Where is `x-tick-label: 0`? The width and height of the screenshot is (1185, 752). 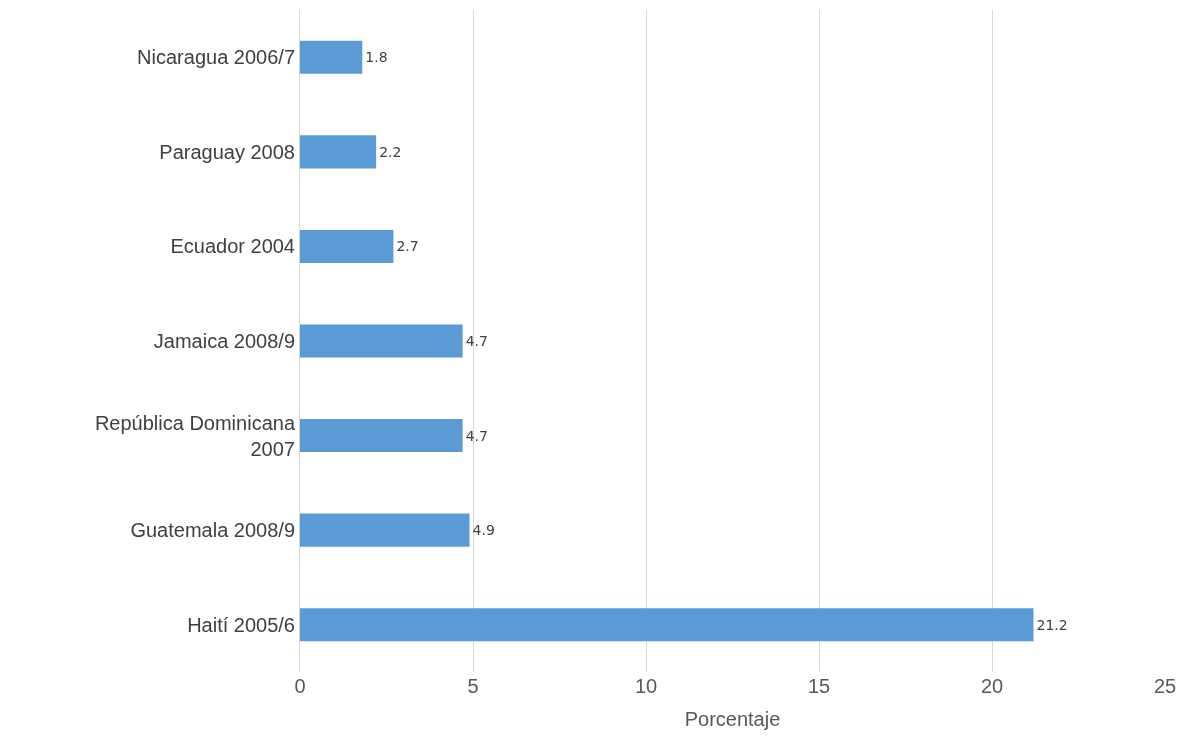
x-tick-label: 0 is located at coordinates (300, 686).